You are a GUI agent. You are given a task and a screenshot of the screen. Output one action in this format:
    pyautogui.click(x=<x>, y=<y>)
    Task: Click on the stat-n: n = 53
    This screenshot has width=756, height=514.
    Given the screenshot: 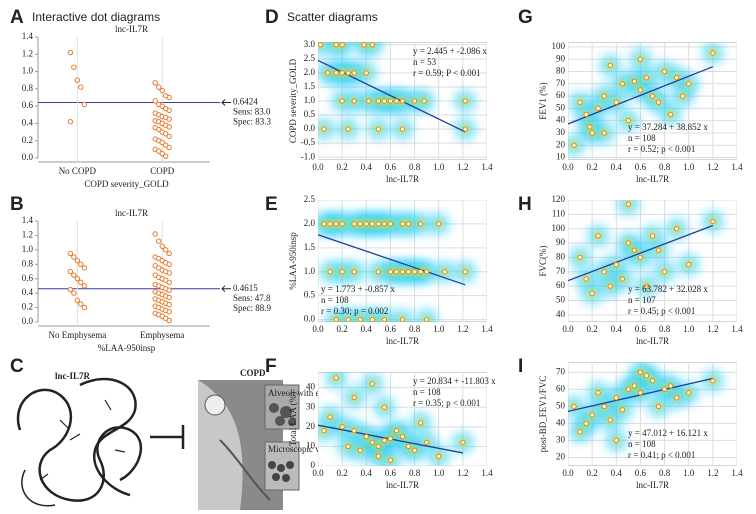 What is the action you would take?
    pyautogui.click(x=425, y=62)
    